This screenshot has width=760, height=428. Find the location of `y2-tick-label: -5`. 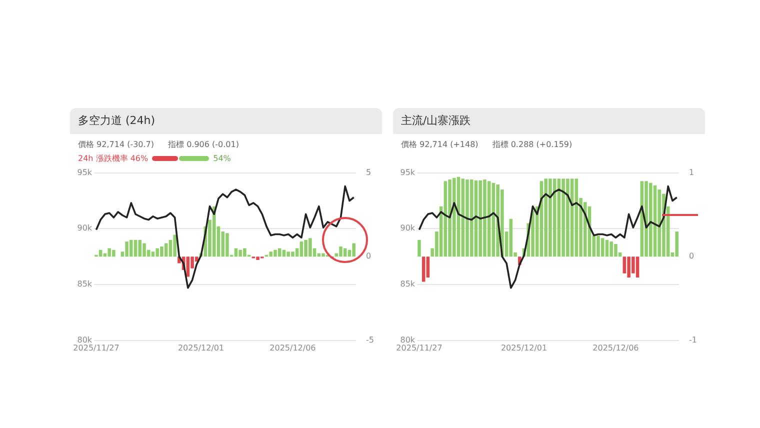

y2-tick-label: -5 is located at coordinates (370, 339).